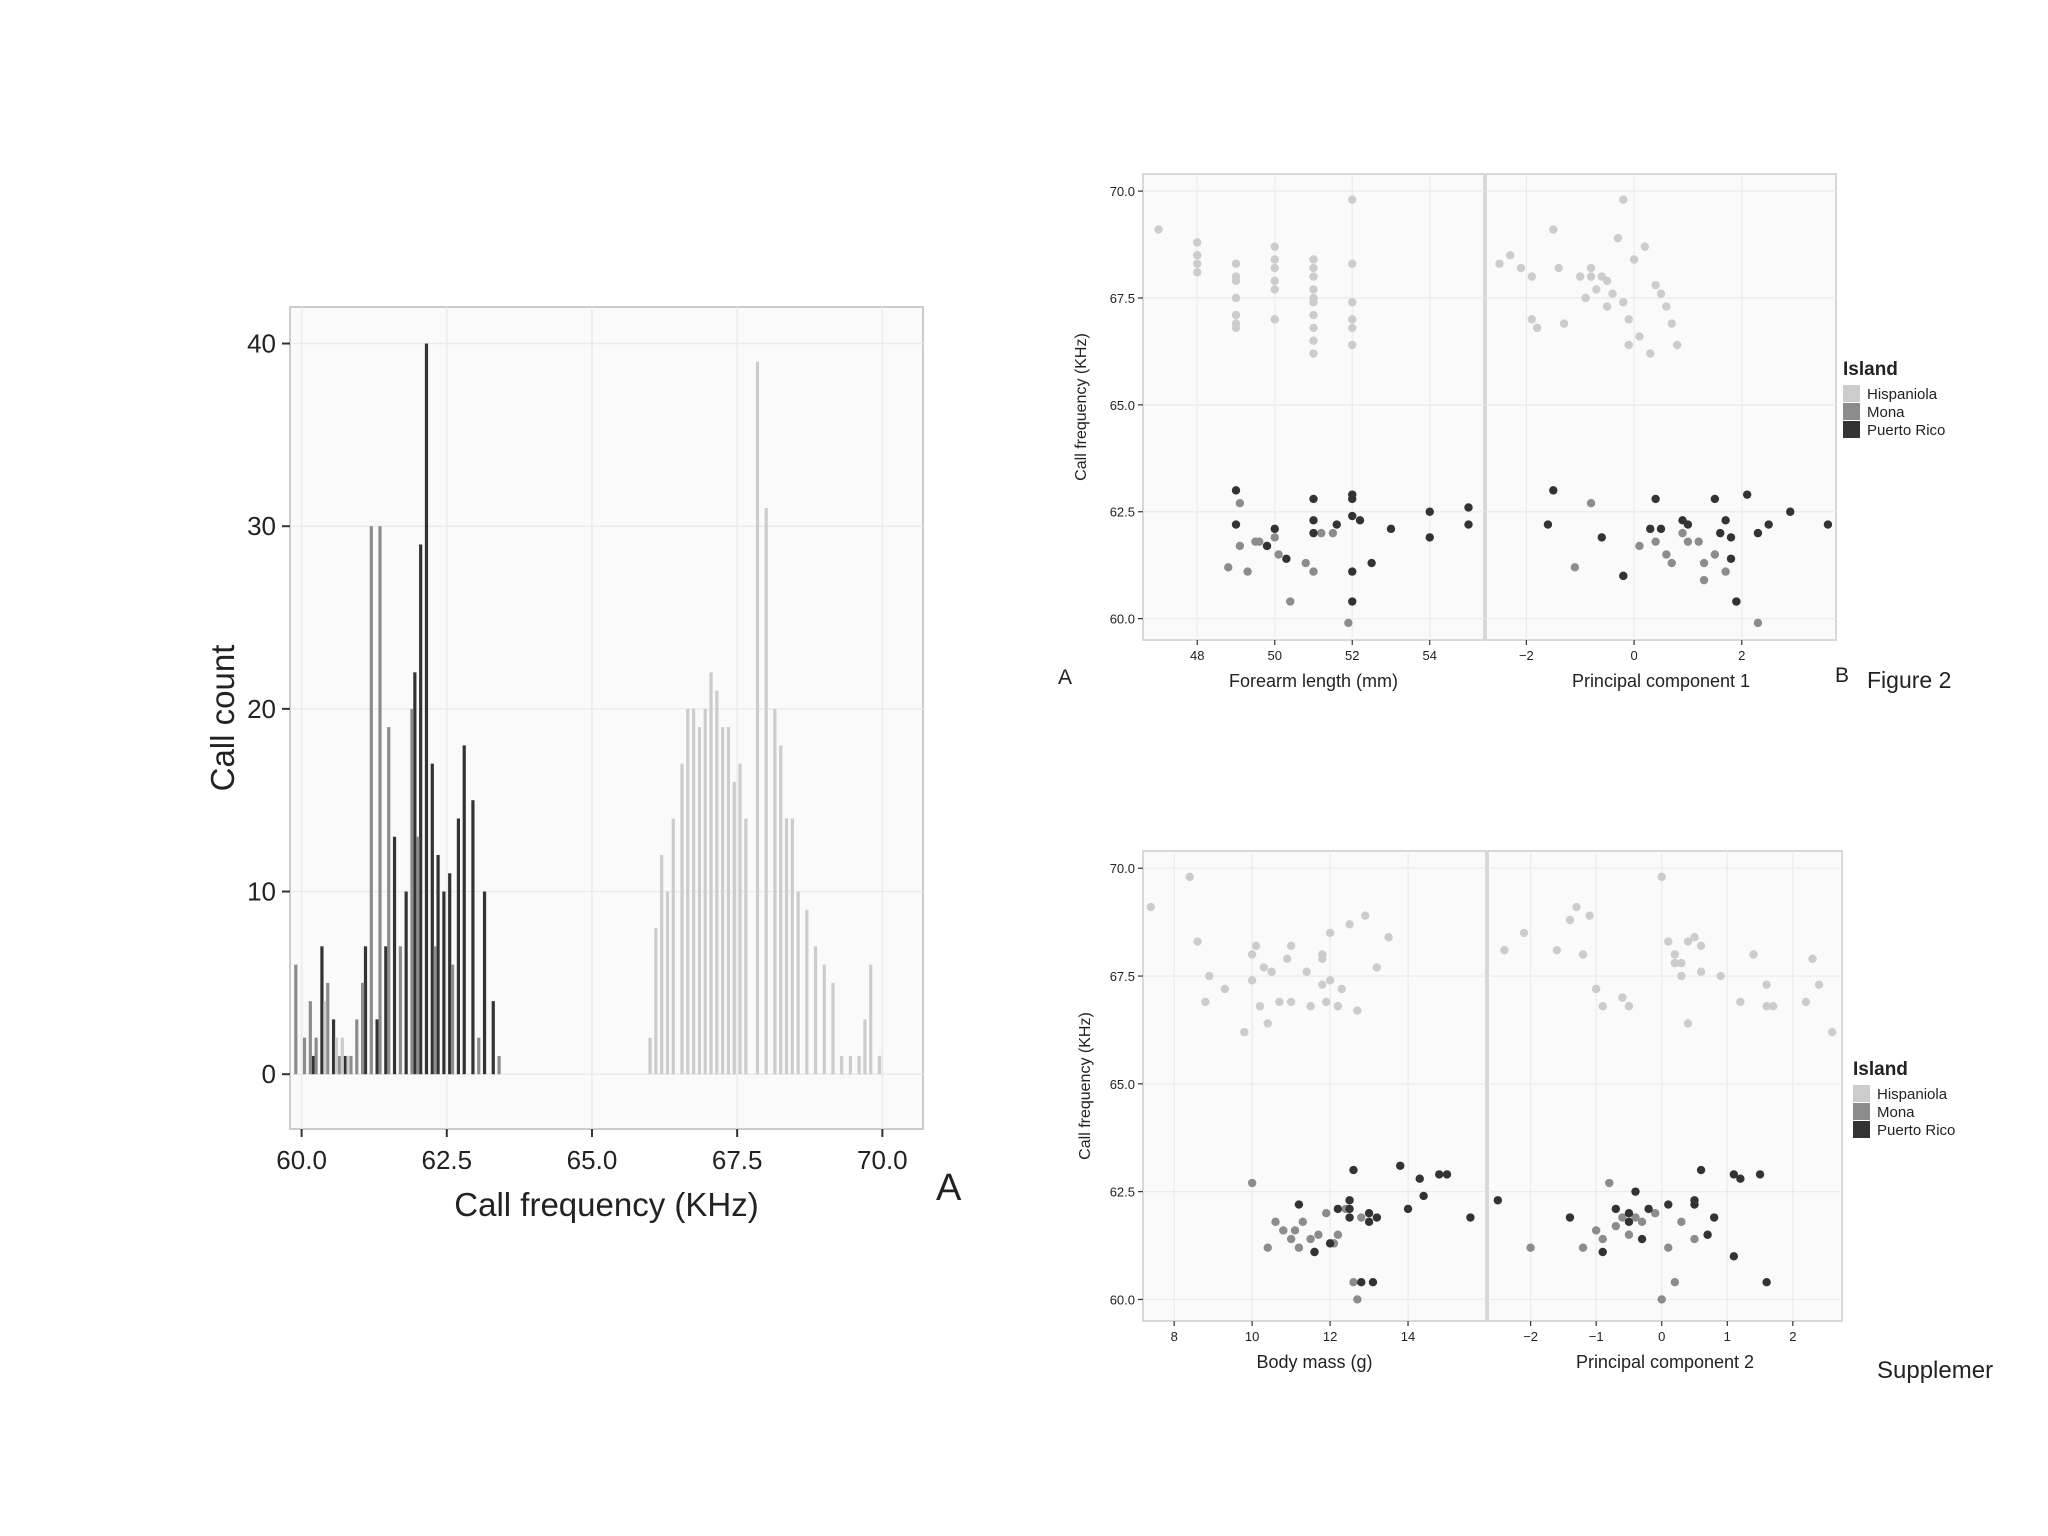 The image size is (2048, 1536). Describe the element at coordinates (1792, 1336) in the screenshot. I see `scatter-x-tick-label: 2` at that location.